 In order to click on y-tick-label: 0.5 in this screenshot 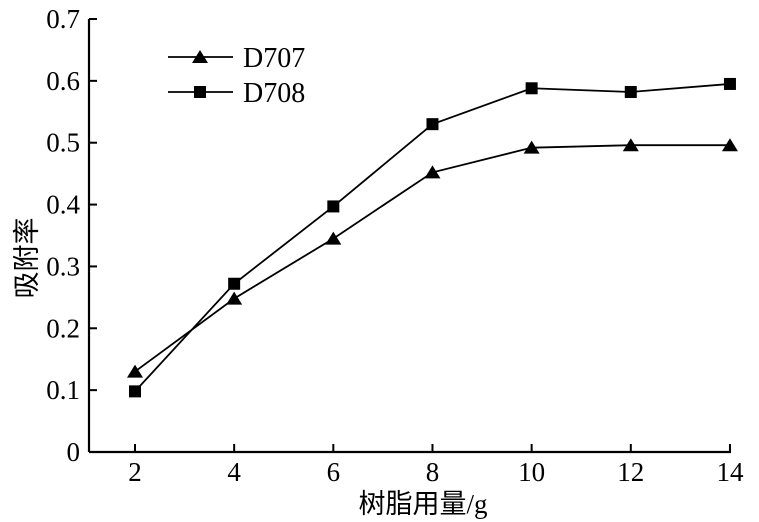, I will do `click(63, 143)`.